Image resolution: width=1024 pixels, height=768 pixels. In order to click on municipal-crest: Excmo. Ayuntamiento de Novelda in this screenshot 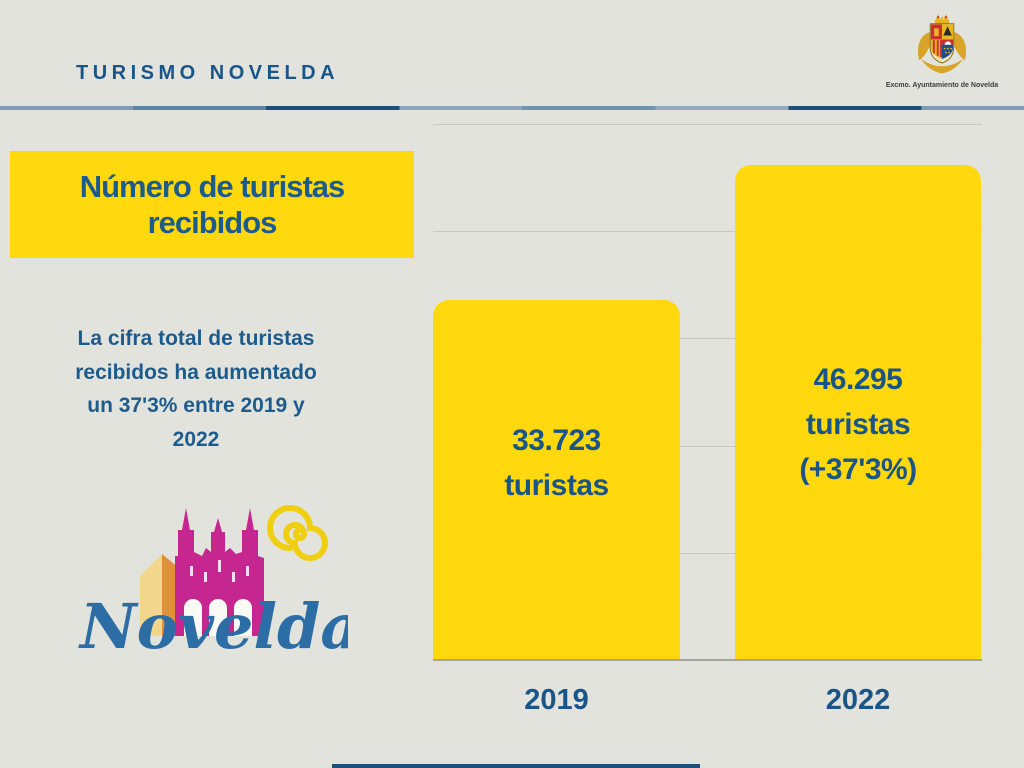, I will do `click(942, 50)`.